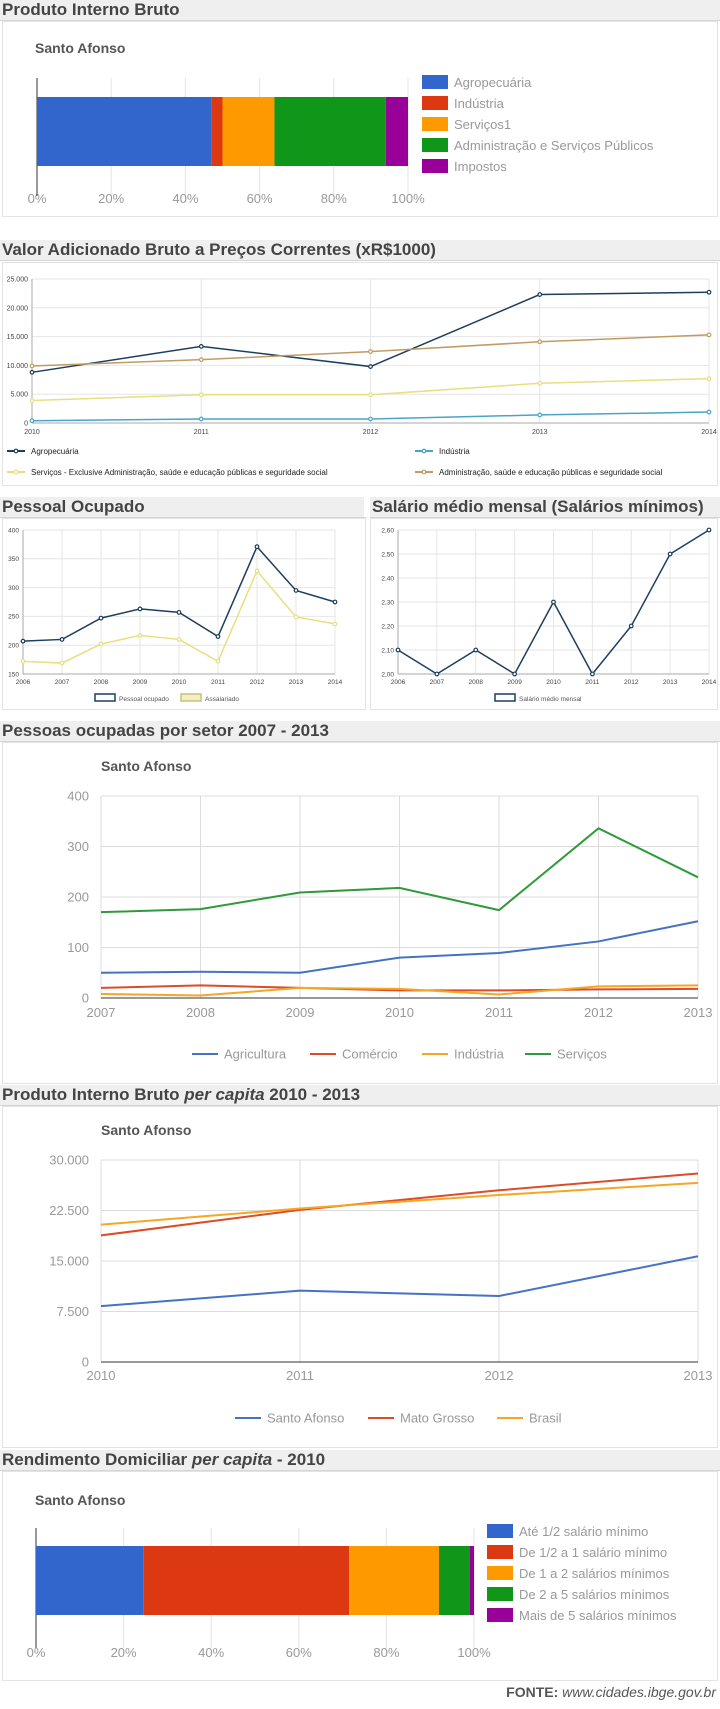 The image size is (720, 1709). What do you see at coordinates (360, 10) in the screenshot?
I see `section-title-pib: Produto Interno Bruto` at bounding box center [360, 10].